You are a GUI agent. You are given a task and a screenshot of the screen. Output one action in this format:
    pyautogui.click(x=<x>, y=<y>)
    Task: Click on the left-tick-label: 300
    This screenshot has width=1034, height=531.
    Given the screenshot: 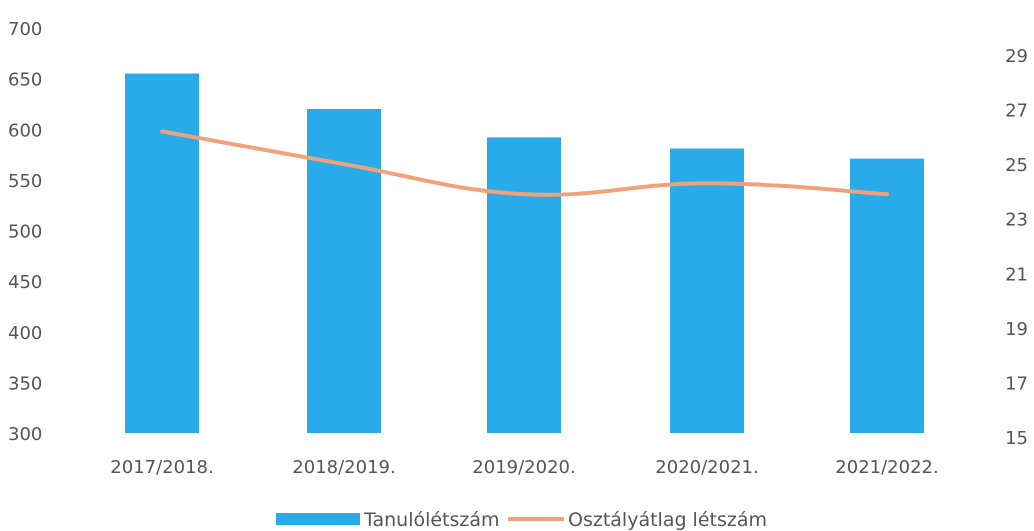 What is the action you would take?
    pyautogui.click(x=25, y=434)
    